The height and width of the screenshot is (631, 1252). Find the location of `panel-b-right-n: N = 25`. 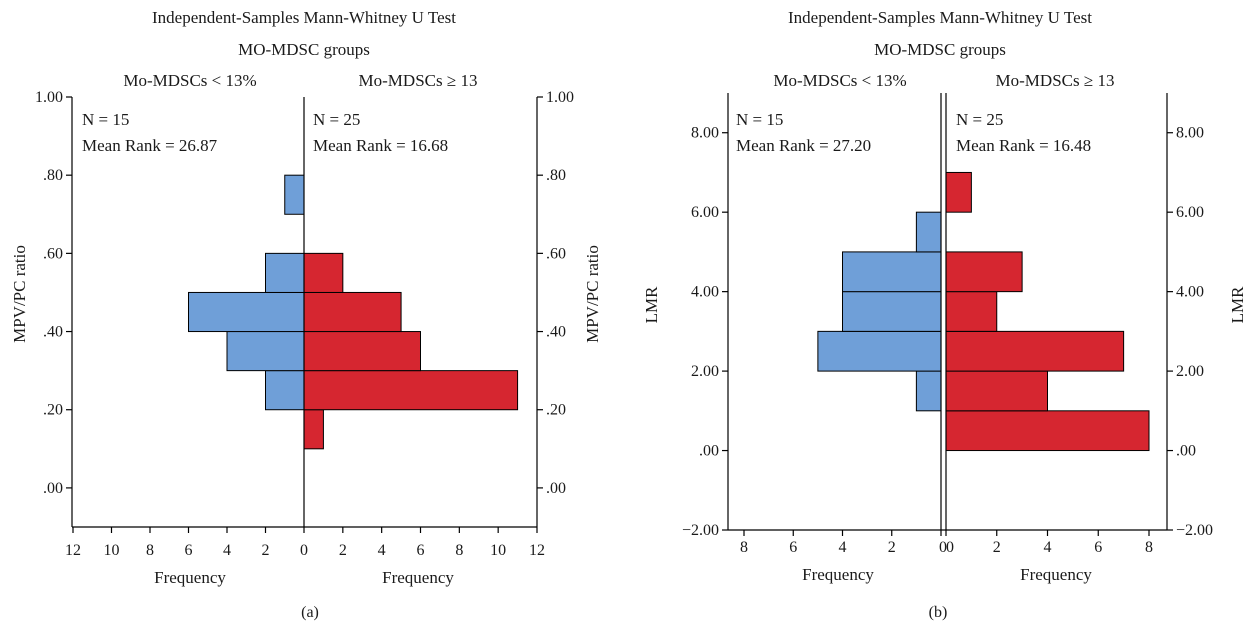

panel-b-right-n: N = 25 is located at coordinates (979, 119).